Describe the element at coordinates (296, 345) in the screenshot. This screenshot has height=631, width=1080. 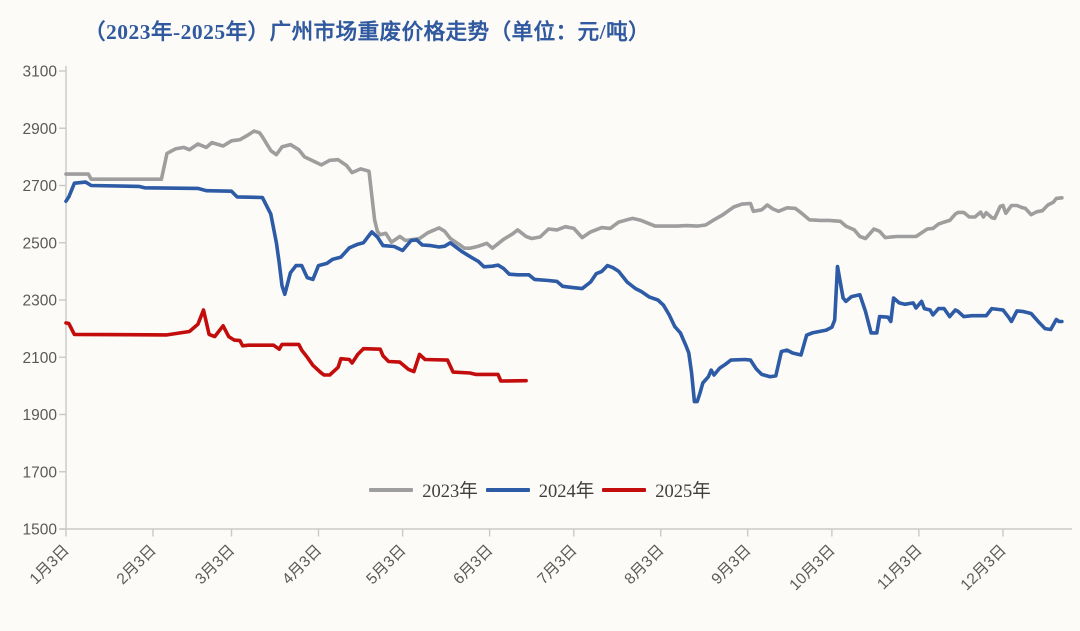
I see `series-line-2025年` at that location.